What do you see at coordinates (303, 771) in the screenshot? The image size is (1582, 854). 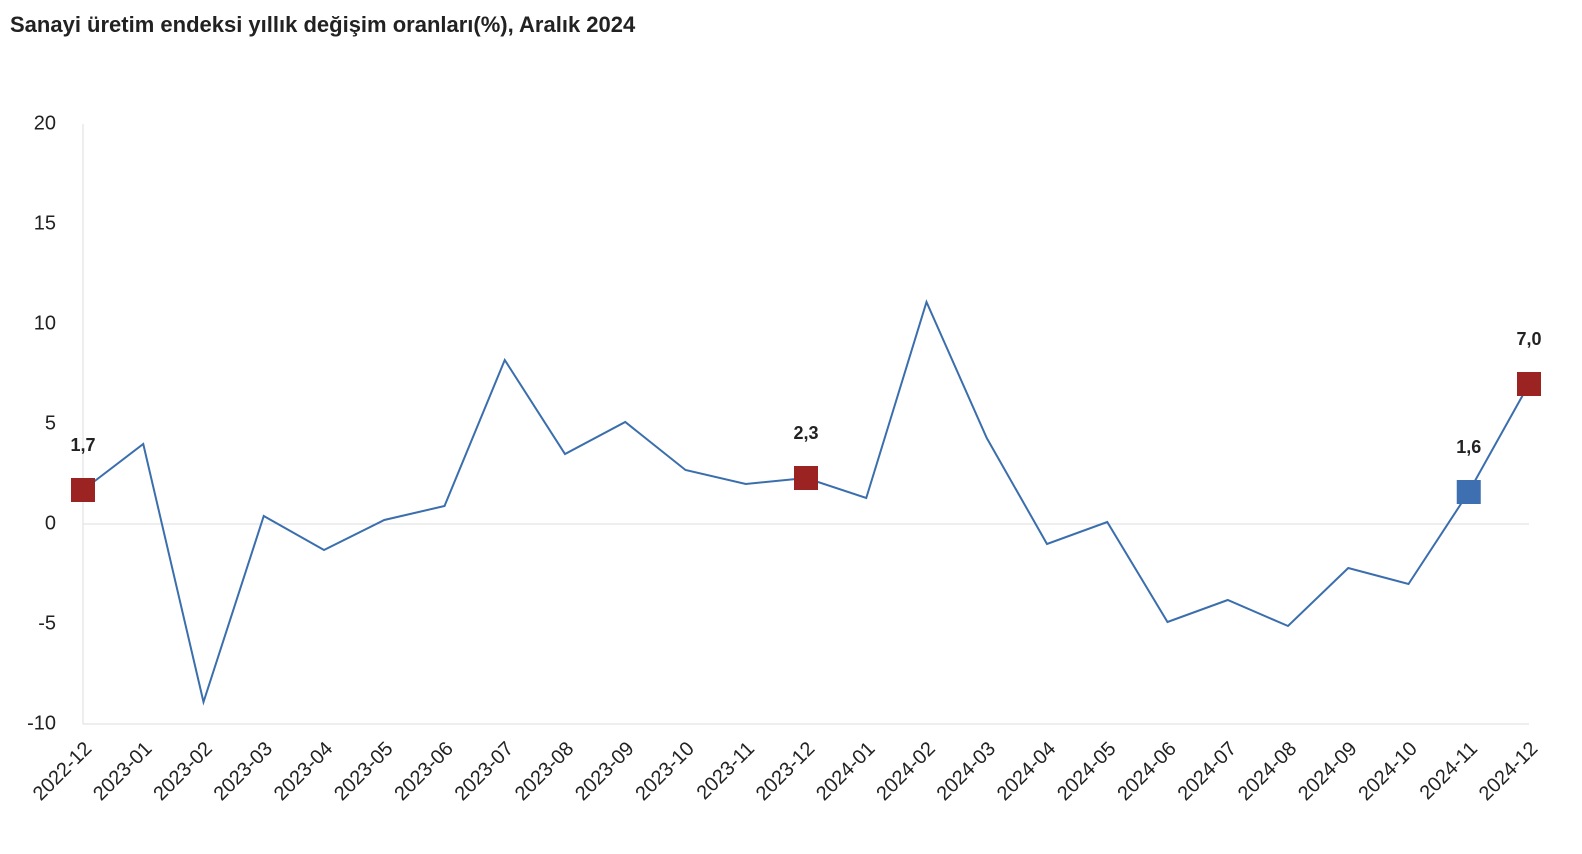 I see `x-tick-label: 2023-04` at bounding box center [303, 771].